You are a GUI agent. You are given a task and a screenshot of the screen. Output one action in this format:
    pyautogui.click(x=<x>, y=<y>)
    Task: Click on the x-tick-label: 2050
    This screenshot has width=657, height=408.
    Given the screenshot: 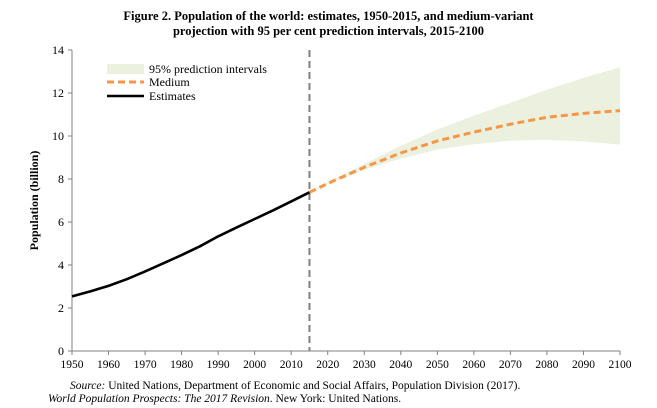 What is the action you would take?
    pyautogui.click(x=437, y=365)
    